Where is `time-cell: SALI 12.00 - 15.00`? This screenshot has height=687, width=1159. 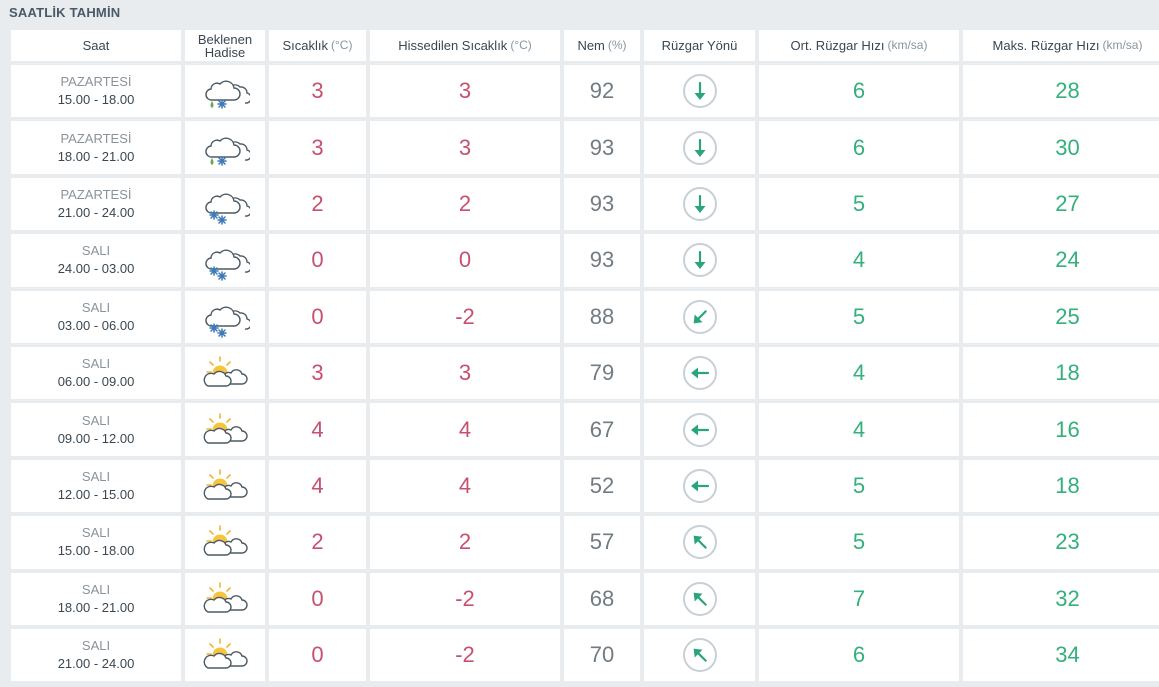
time-cell: SALI 12.00 - 15.00 is located at coordinates (96, 486).